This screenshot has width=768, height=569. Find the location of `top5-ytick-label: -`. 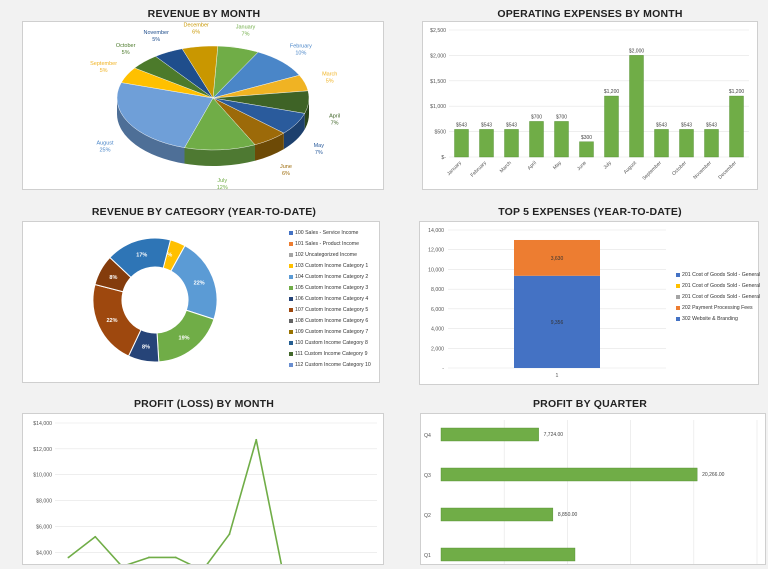

top5-ytick-label: - is located at coordinates (443, 369).